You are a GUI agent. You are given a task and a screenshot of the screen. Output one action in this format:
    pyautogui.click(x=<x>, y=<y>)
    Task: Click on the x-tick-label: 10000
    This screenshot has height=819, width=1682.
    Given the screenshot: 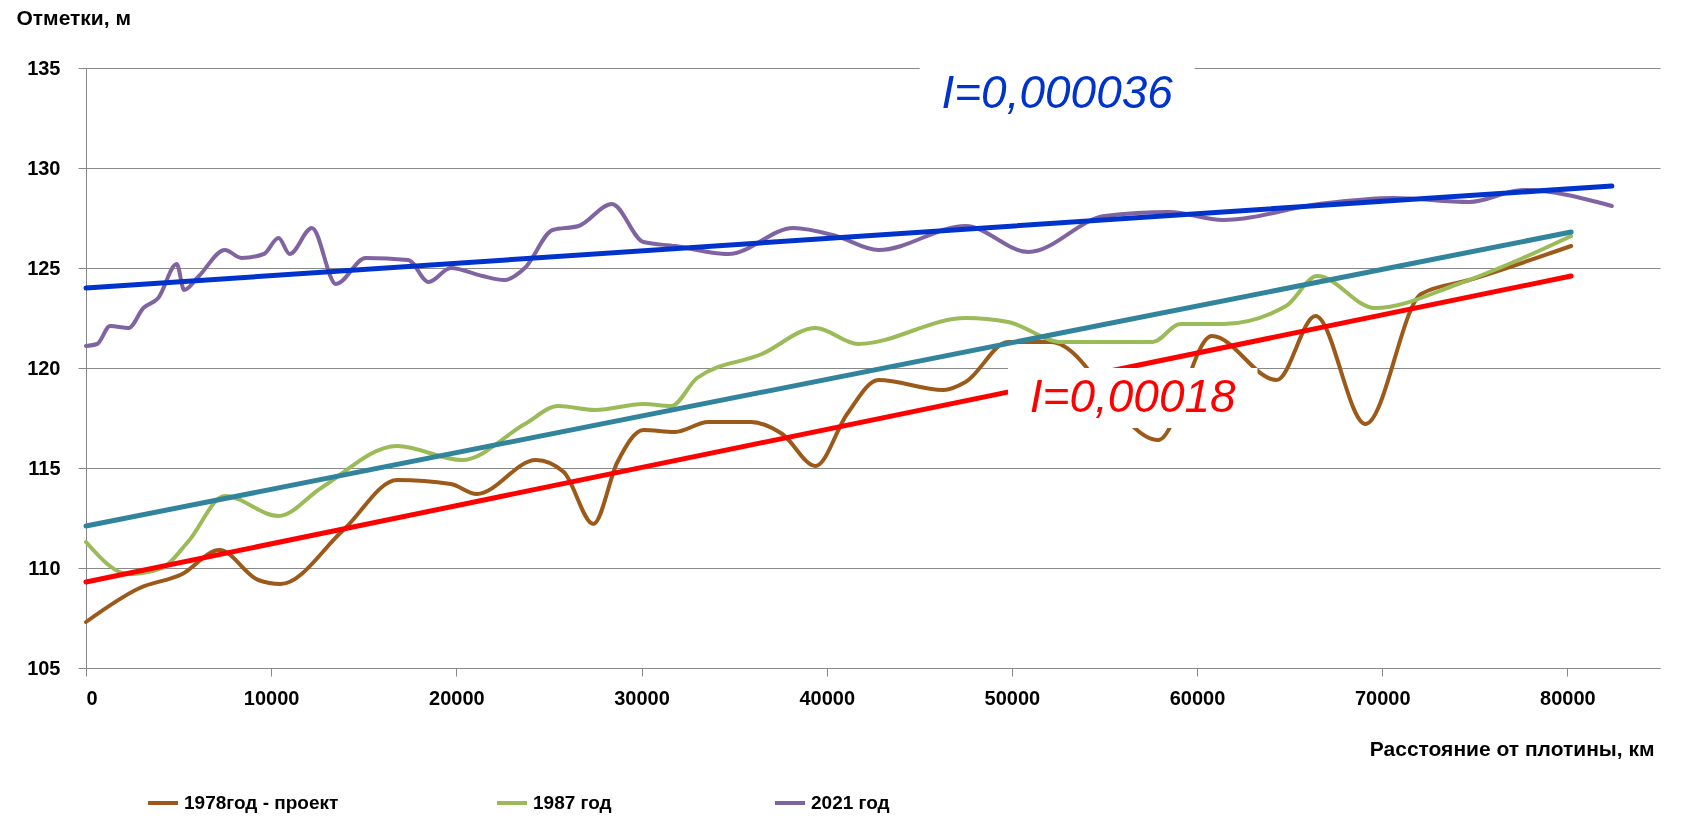 What is the action you would take?
    pyautogui.click(x=271, y=697)
    